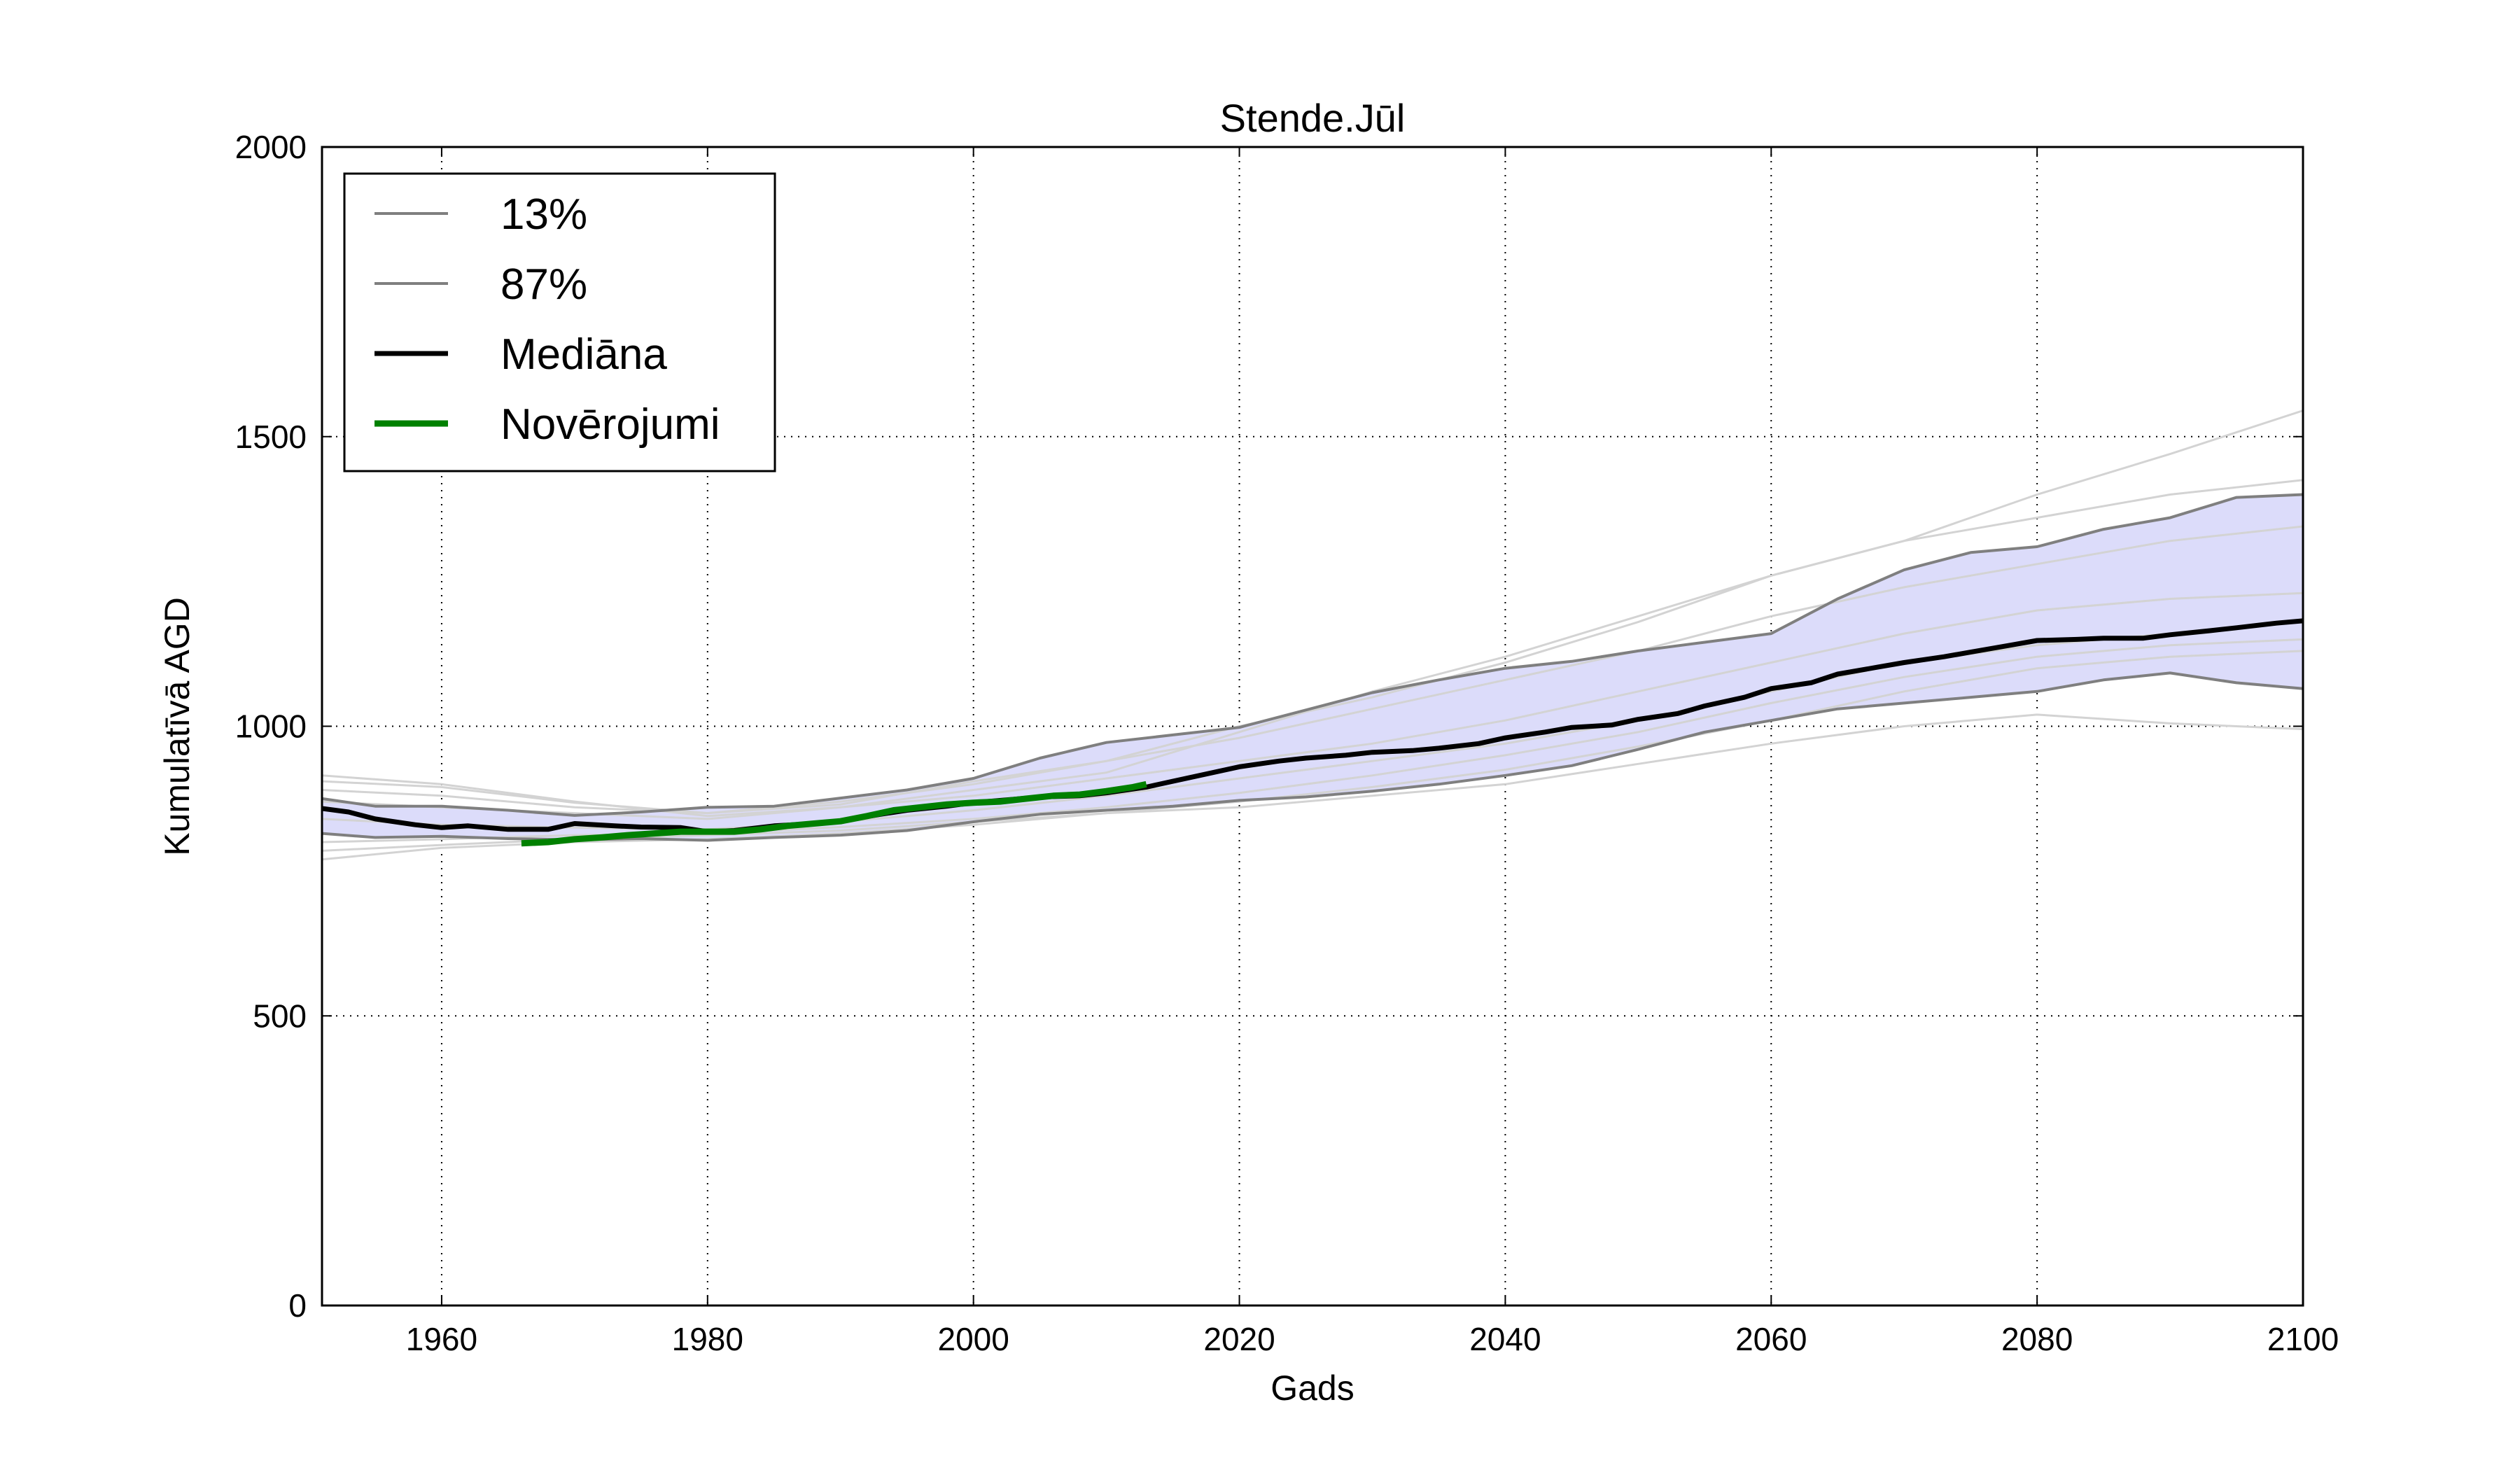 This screenshot has width=2520, height=1470. Describe the element at coordinates (543, 214) in the screenshot. I see `legend-label: 13%` at that location.